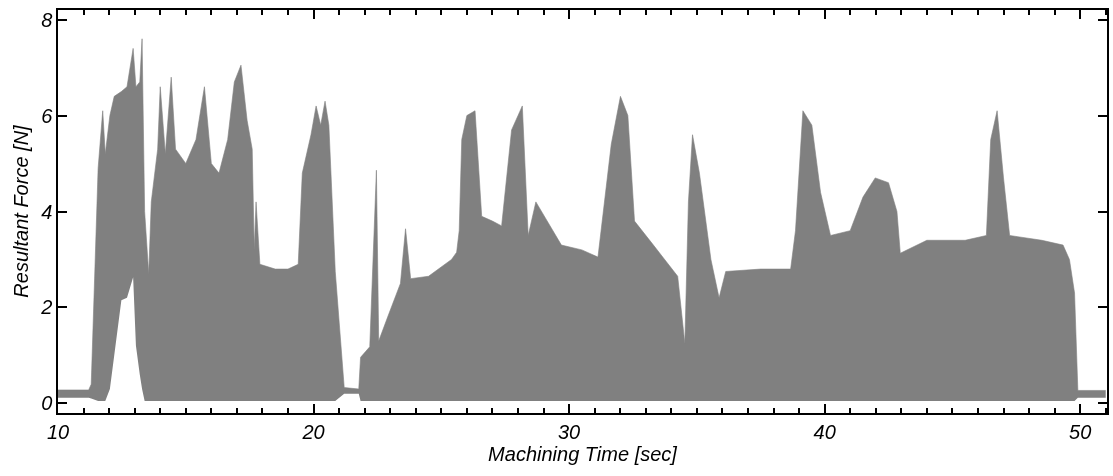 Image resolution: width=1113 pixels, height=476 pixels. Describe the element at coordinates (569, 431) in the screenshot. I see `x-tick-label: 30` at that location.